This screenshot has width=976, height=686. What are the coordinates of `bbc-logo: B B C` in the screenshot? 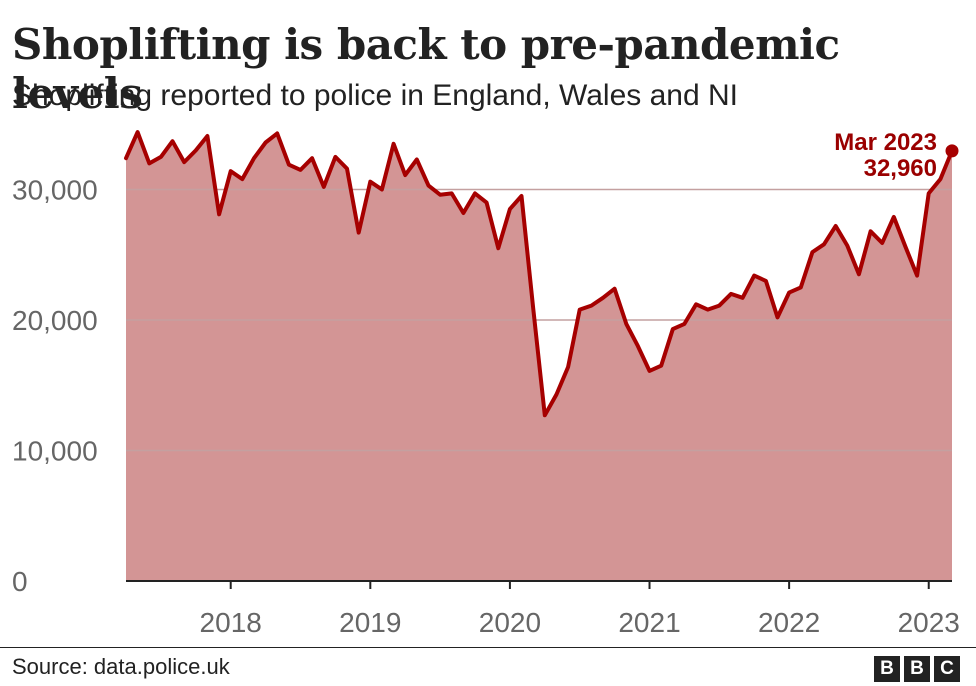 It's located at (917, 669).